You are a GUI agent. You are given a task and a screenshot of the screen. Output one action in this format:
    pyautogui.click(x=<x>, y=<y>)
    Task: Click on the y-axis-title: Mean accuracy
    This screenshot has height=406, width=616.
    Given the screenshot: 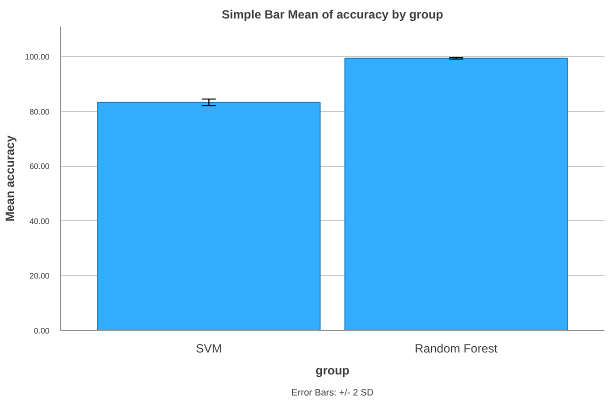 What is the action you would take?
    pyautogui.click(x=10, y=178)
    